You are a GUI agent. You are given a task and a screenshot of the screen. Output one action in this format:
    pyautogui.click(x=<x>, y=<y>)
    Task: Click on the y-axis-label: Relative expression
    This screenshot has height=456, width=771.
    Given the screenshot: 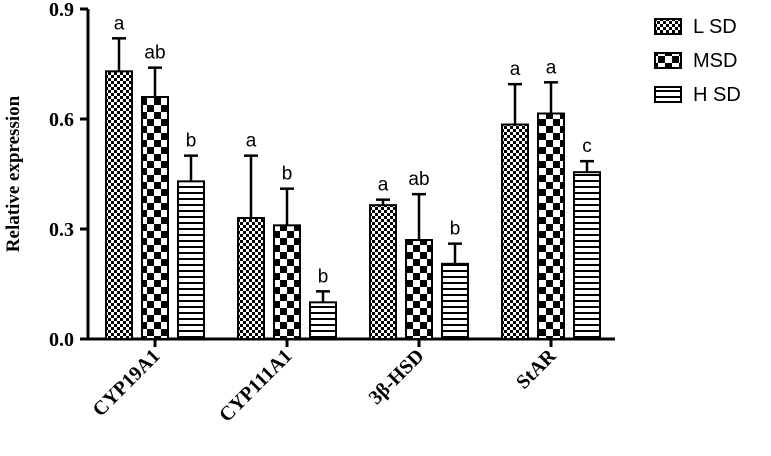 What is the action you would take?
    pyautogui.click(x=13, y=173)
    